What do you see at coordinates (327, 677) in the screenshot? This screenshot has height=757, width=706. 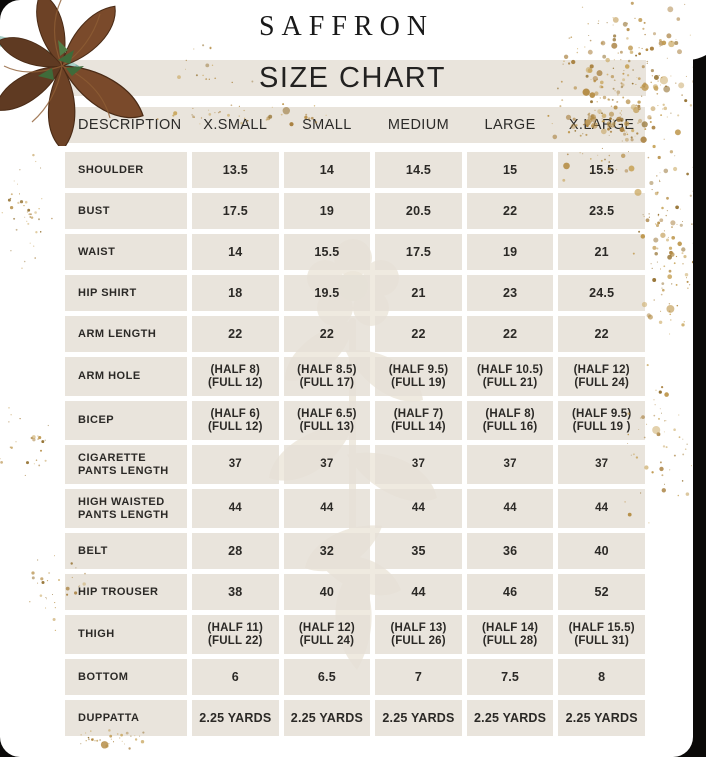 I see `row-value: 6.5` at bounding box center [327, 677].